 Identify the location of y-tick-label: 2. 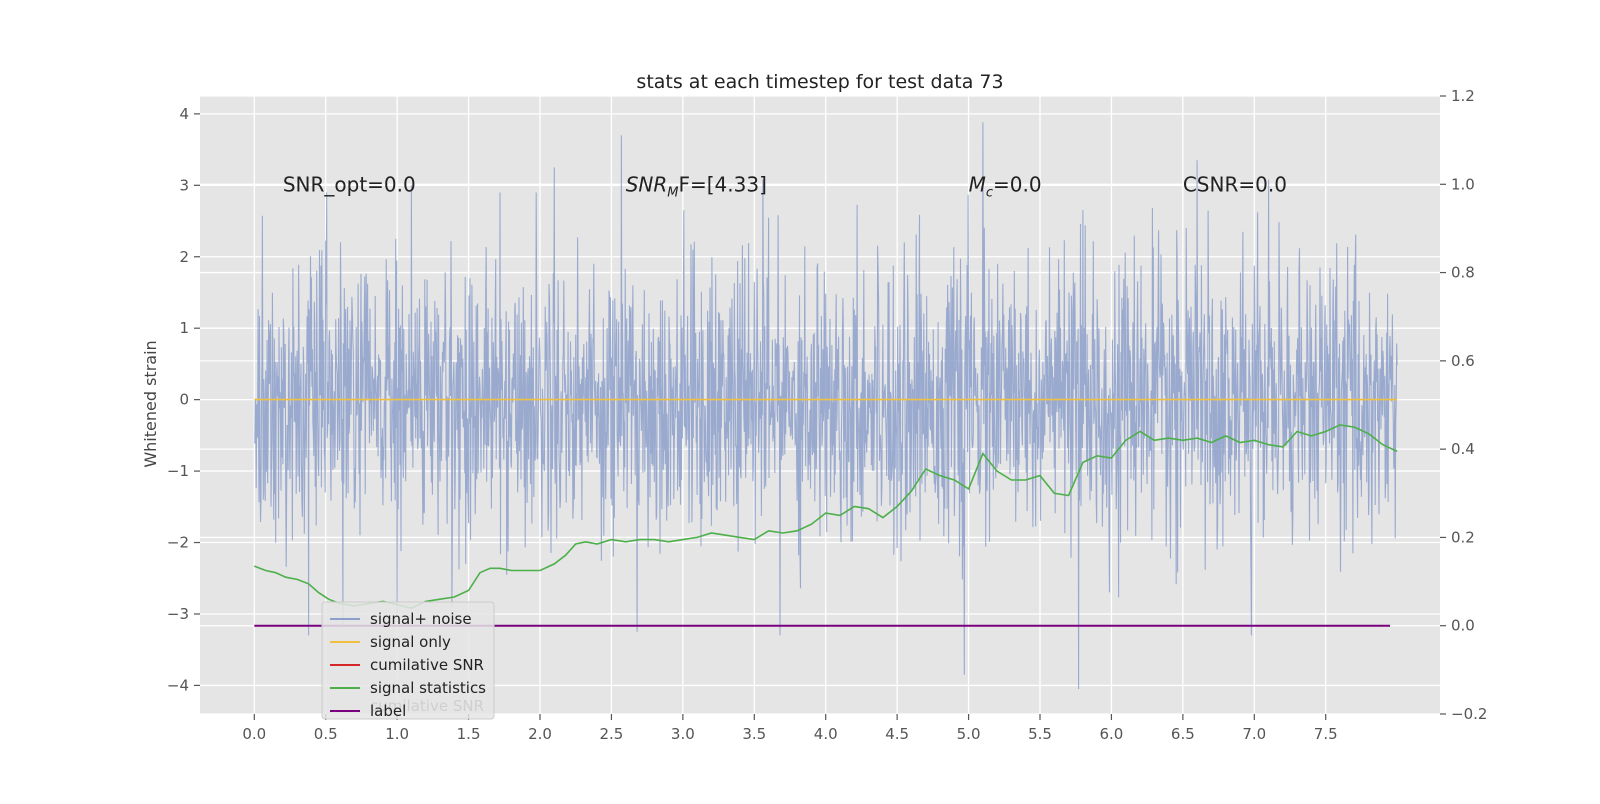
(184, 257).